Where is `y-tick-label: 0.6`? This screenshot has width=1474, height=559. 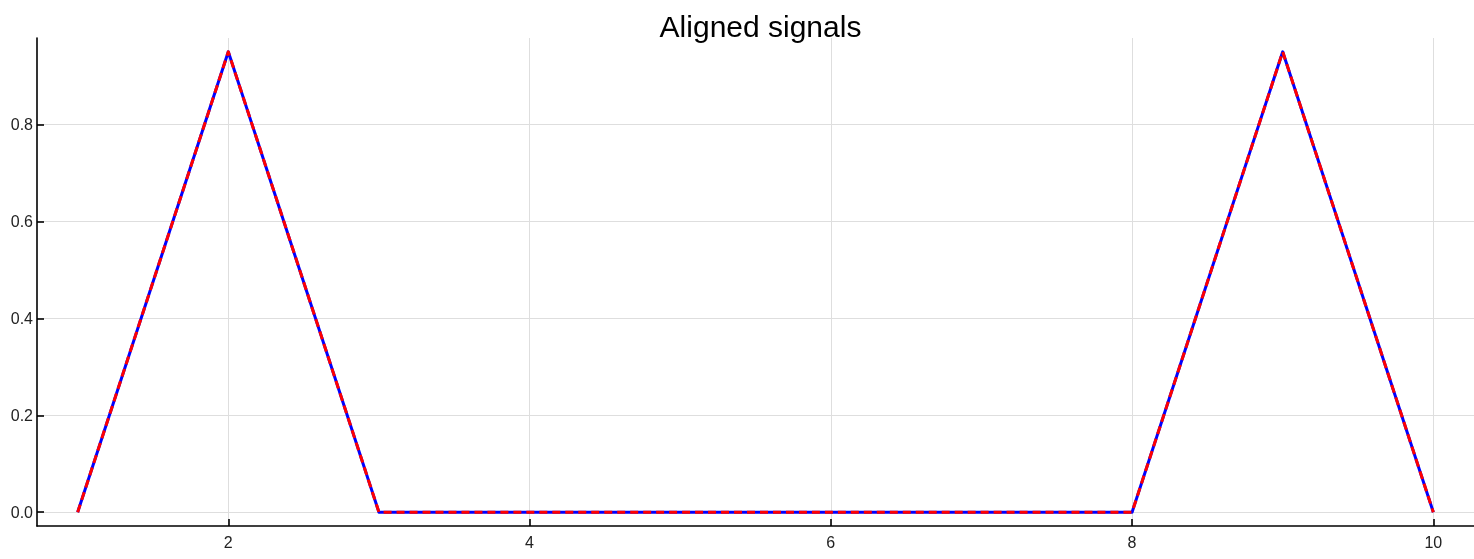 y-tick-label: 0.6 is located at coordinates (22, 221).